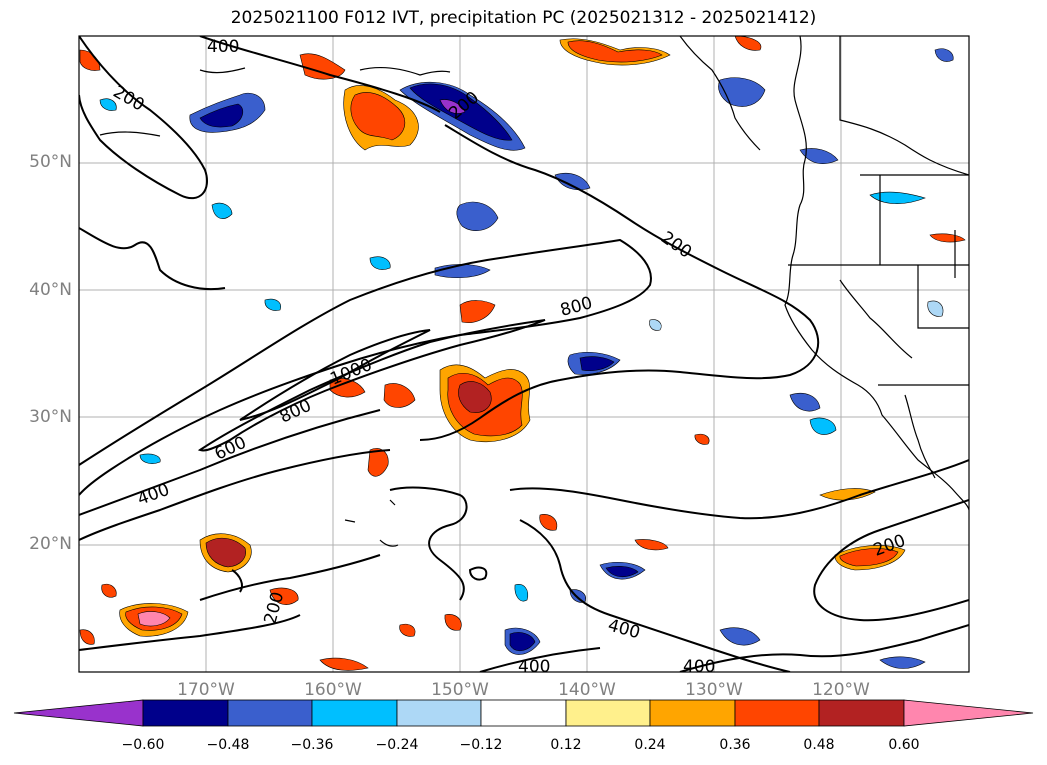 The image size is (1047, 765). I want to click on lat-label: 20°N, so click(50, 544).